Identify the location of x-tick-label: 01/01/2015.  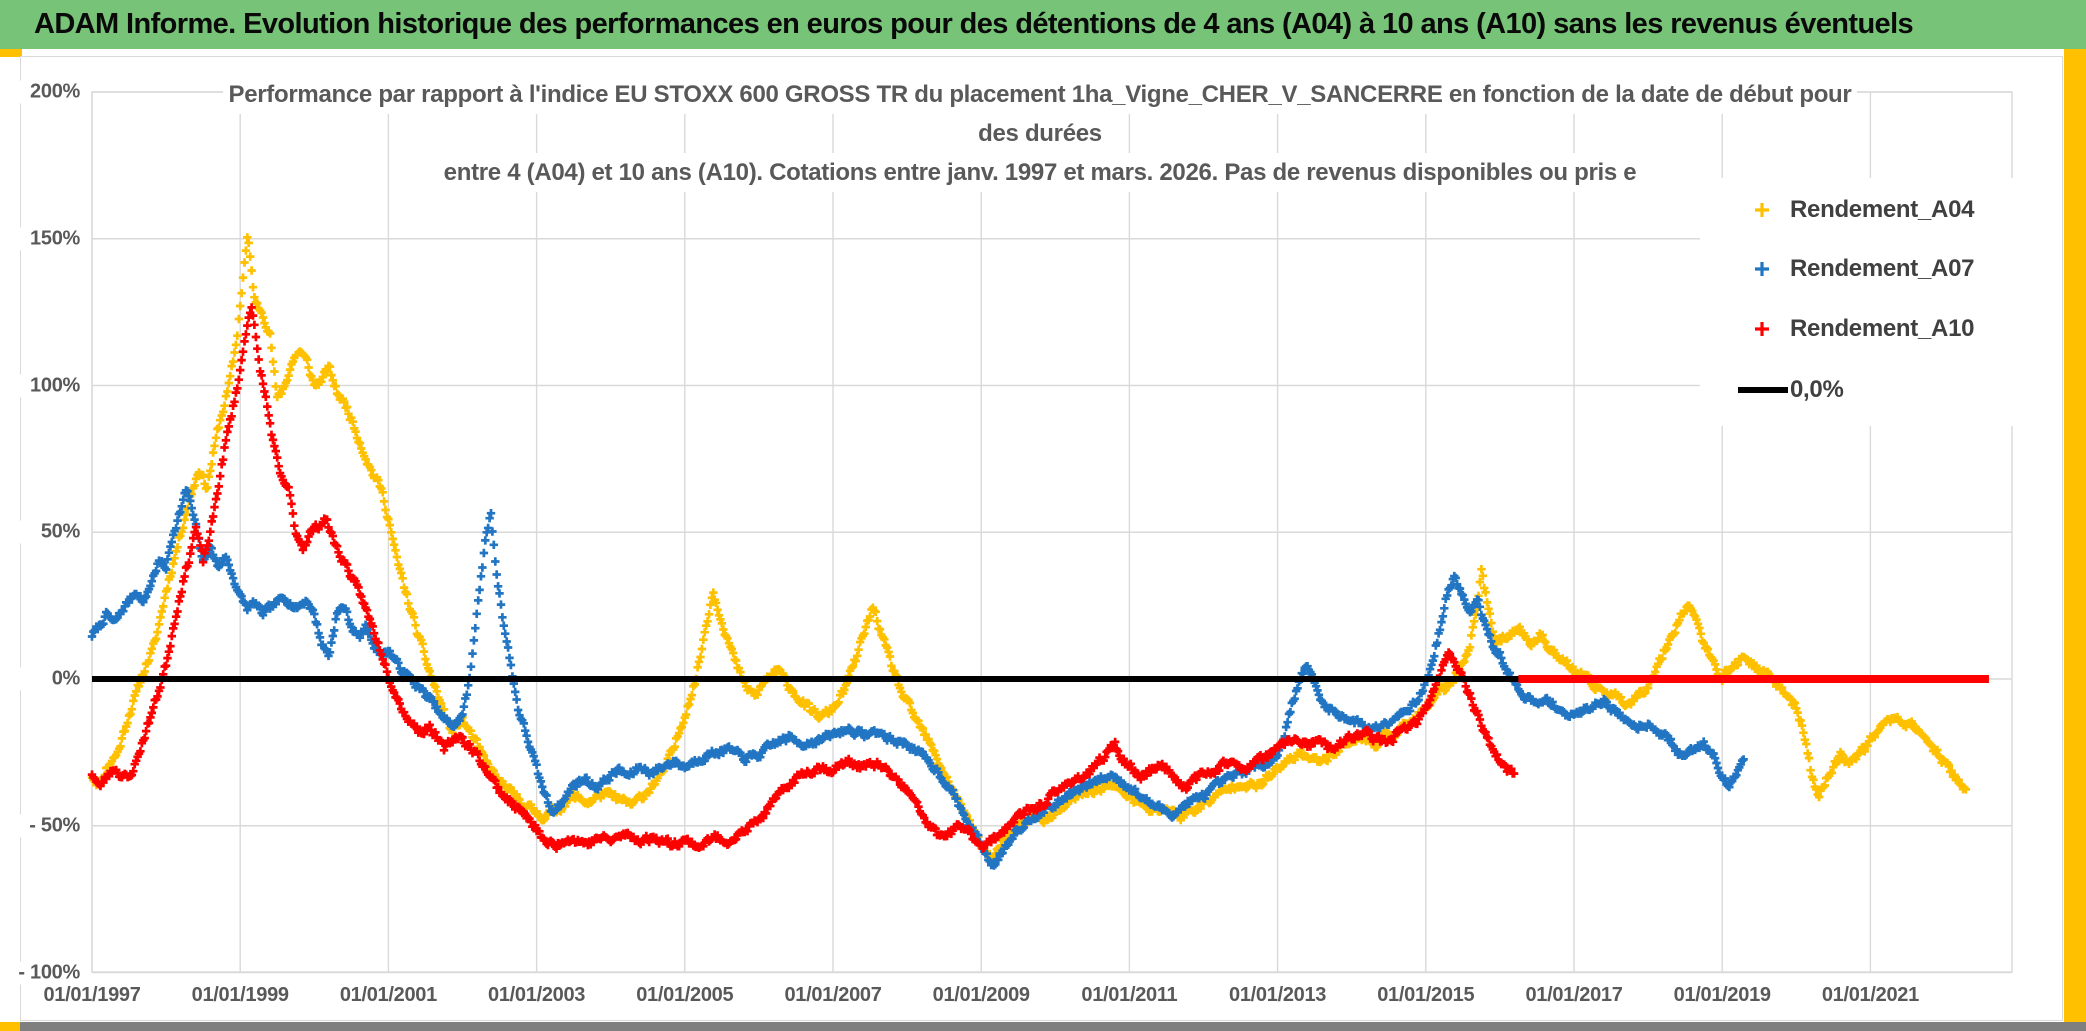
(1426, 995).